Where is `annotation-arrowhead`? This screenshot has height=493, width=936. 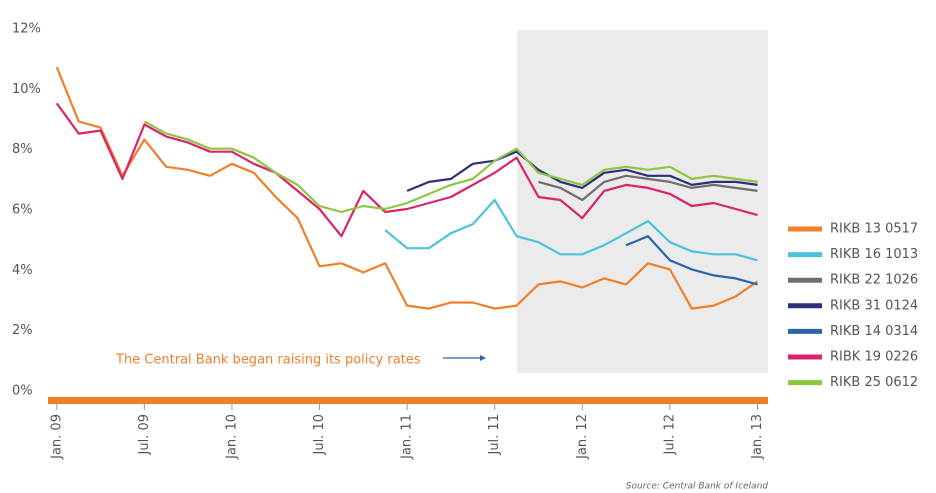 annotation-arrowhead is located at coordinates (483, 358).